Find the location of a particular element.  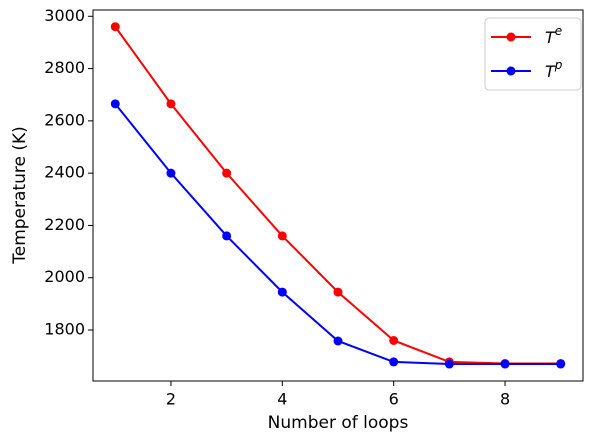

x-axis-label: Number of loops is located at coordinates (338, 423).